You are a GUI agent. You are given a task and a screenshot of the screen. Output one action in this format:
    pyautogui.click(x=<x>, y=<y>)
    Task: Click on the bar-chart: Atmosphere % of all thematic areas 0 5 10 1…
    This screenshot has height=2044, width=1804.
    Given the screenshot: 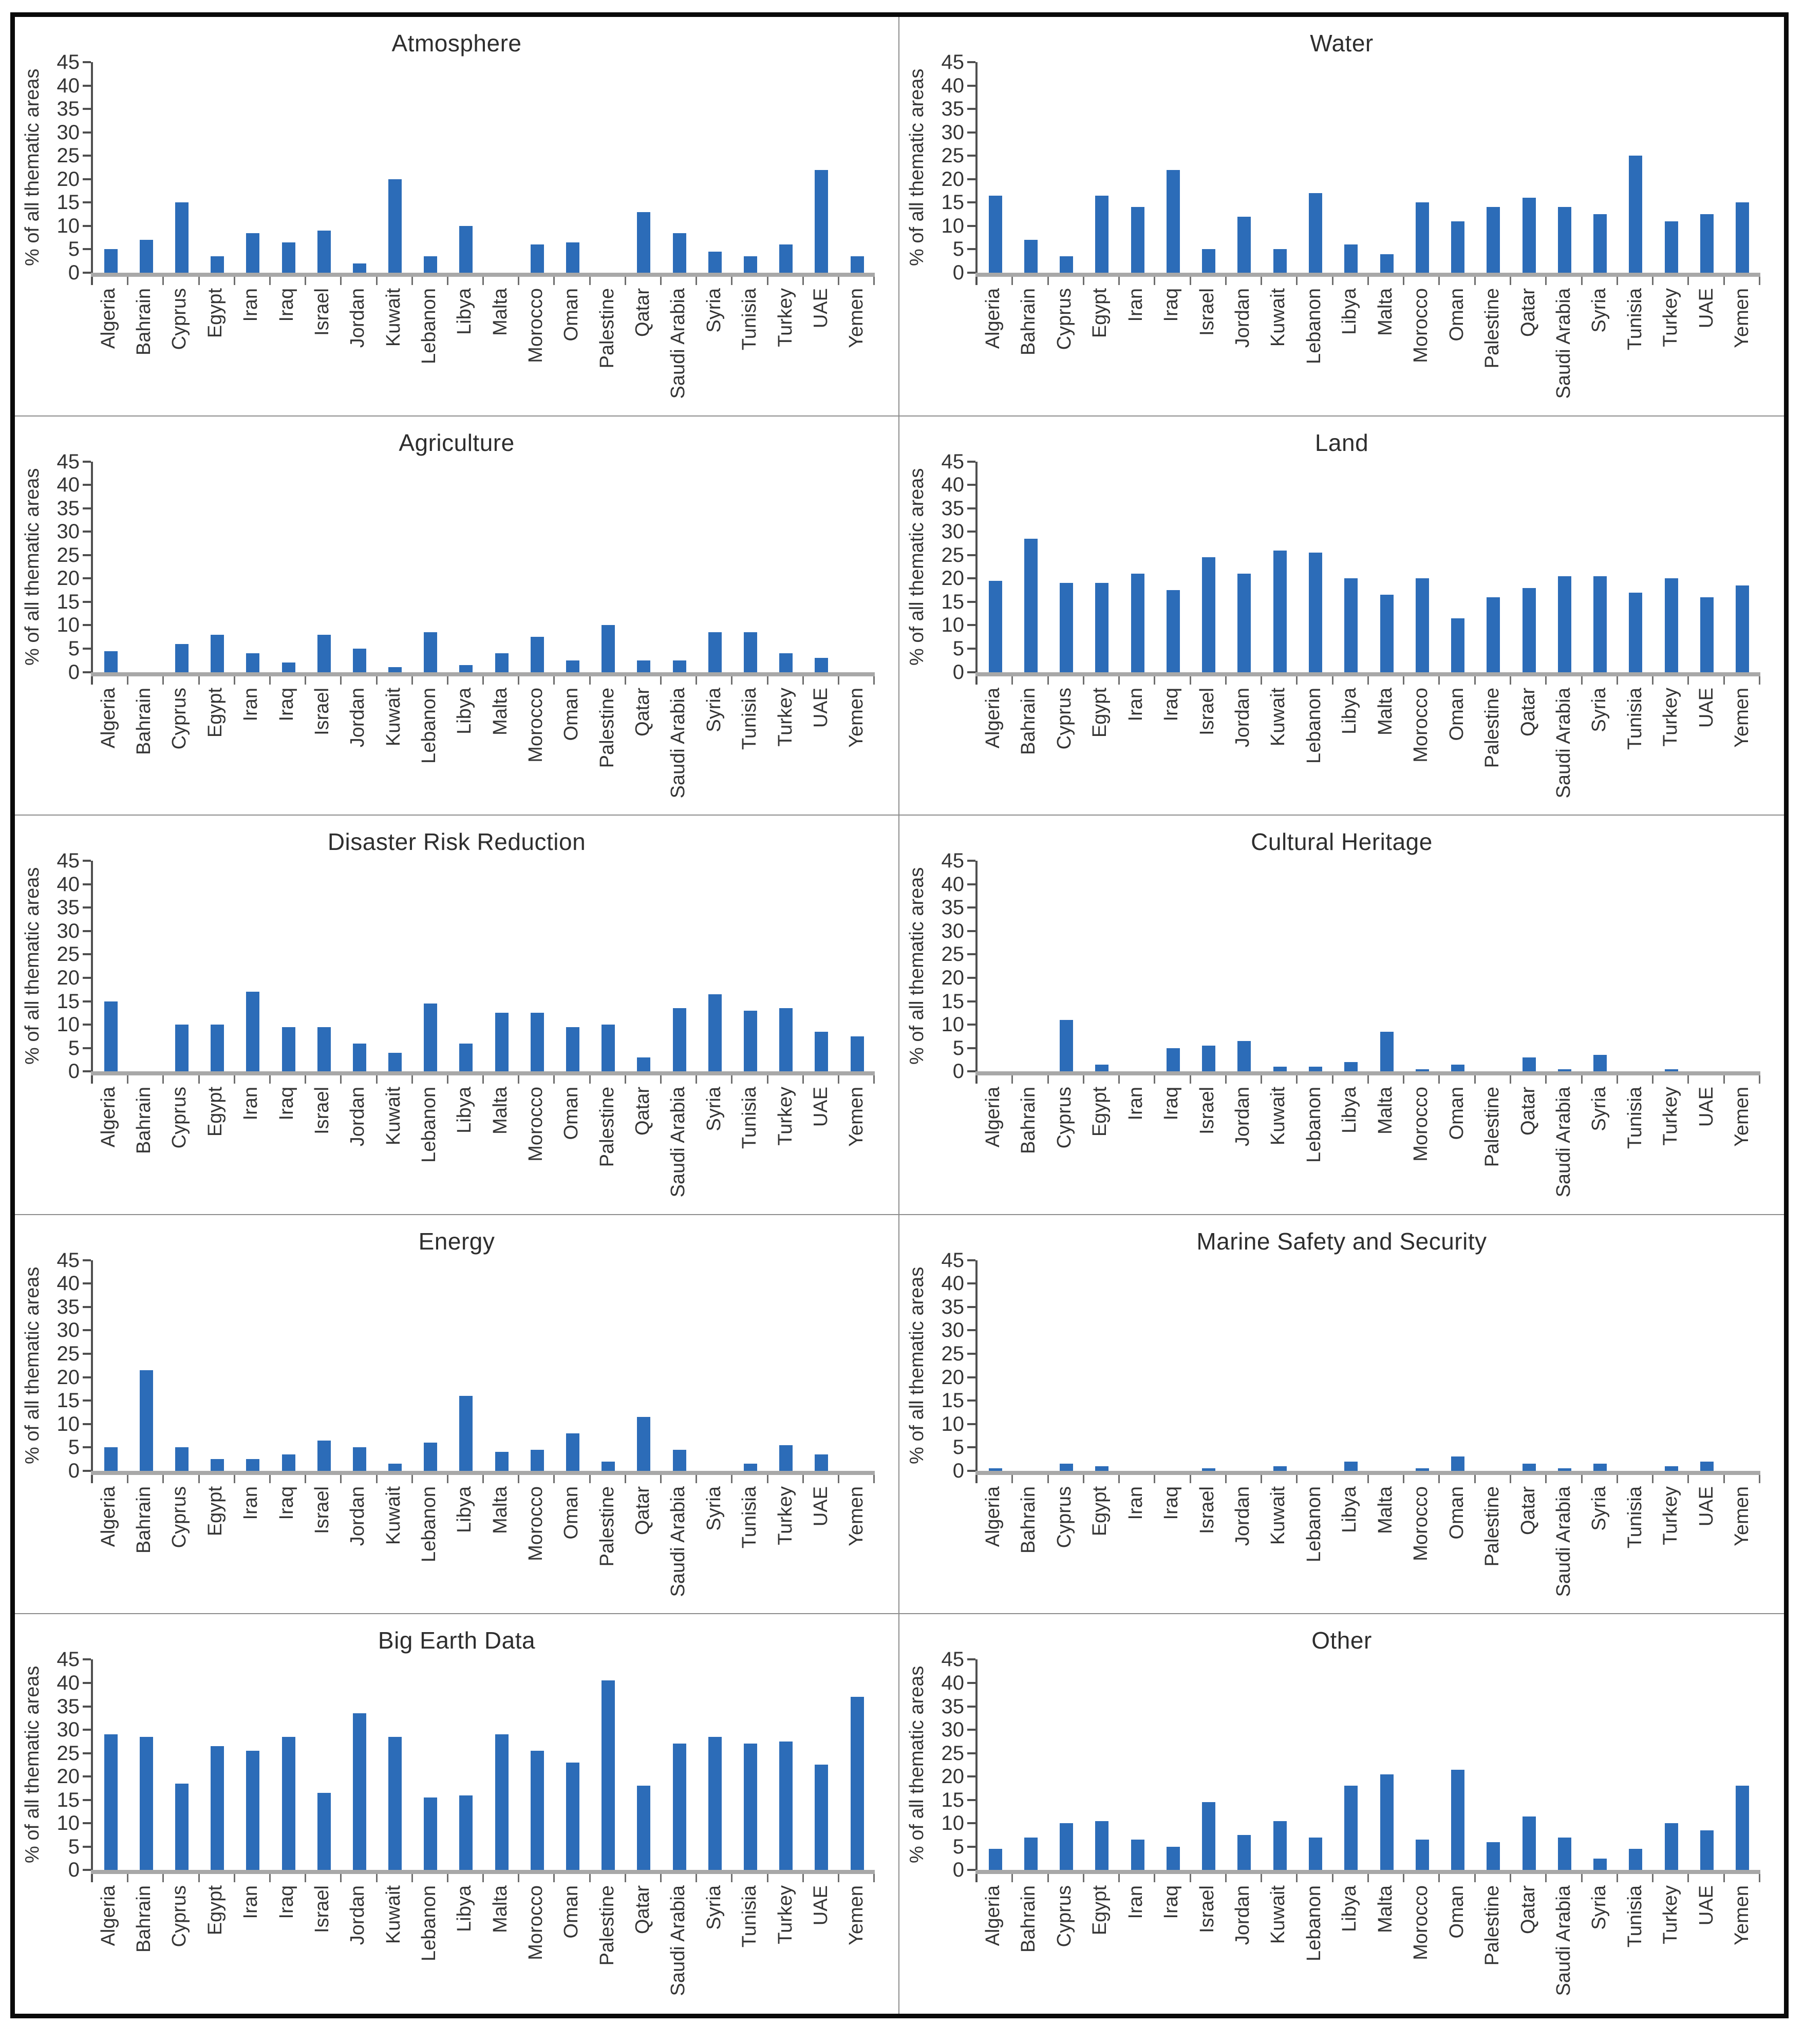 What is the action you would take?
    pyautogui.click(x=456, y=216)
    